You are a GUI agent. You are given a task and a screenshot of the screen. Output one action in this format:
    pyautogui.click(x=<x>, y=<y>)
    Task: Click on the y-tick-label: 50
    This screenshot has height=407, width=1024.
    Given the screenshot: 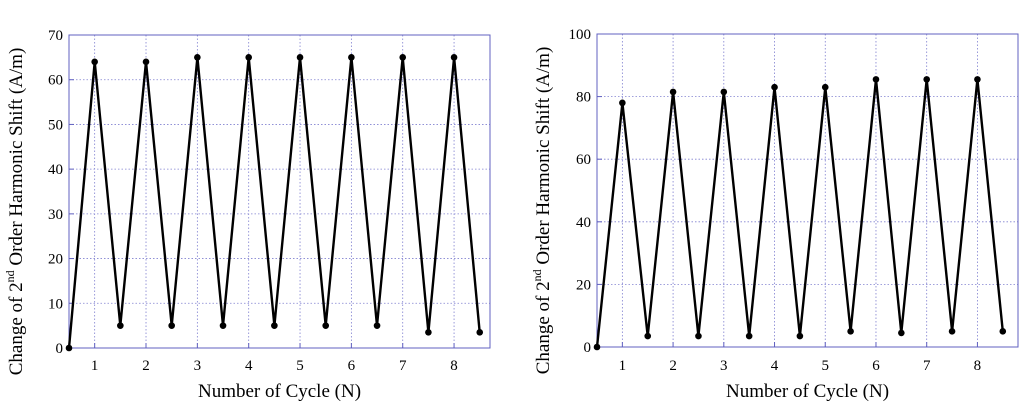 What is the action you would take?
    pyautogui.click(x=55, y=125)
    